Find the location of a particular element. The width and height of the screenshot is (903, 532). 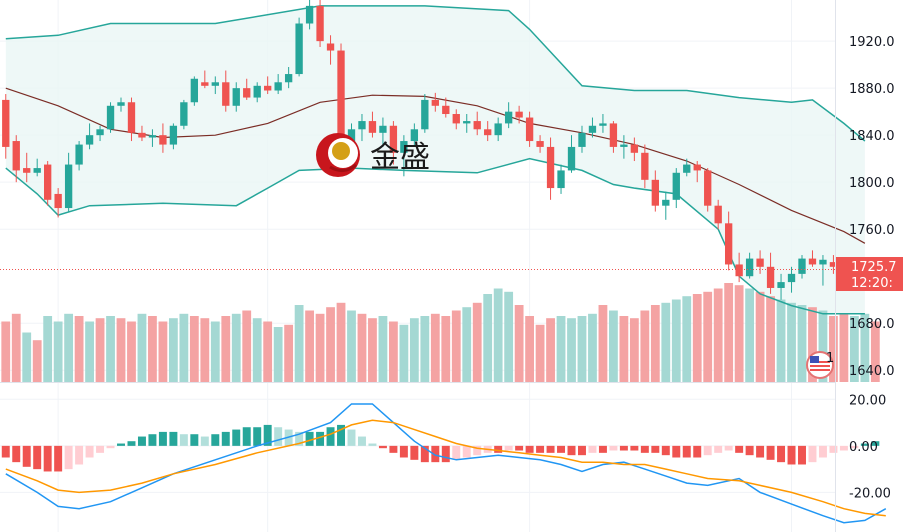

macd-tick-label-0: 20.00 is located at coordinates (867, 400).